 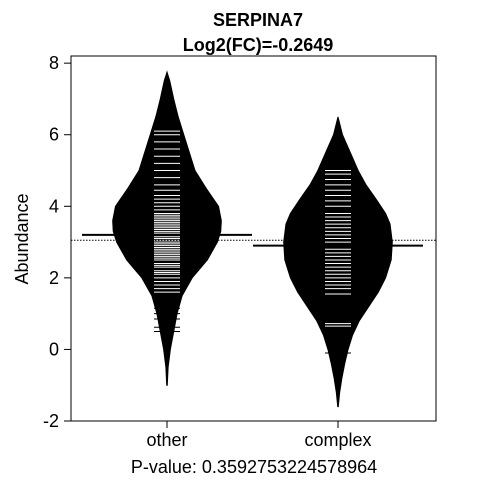 What do you see at coordinates (51, 421) in the screenshot?
I see `y-tick-label: -2` at bounding box center [51, 421].